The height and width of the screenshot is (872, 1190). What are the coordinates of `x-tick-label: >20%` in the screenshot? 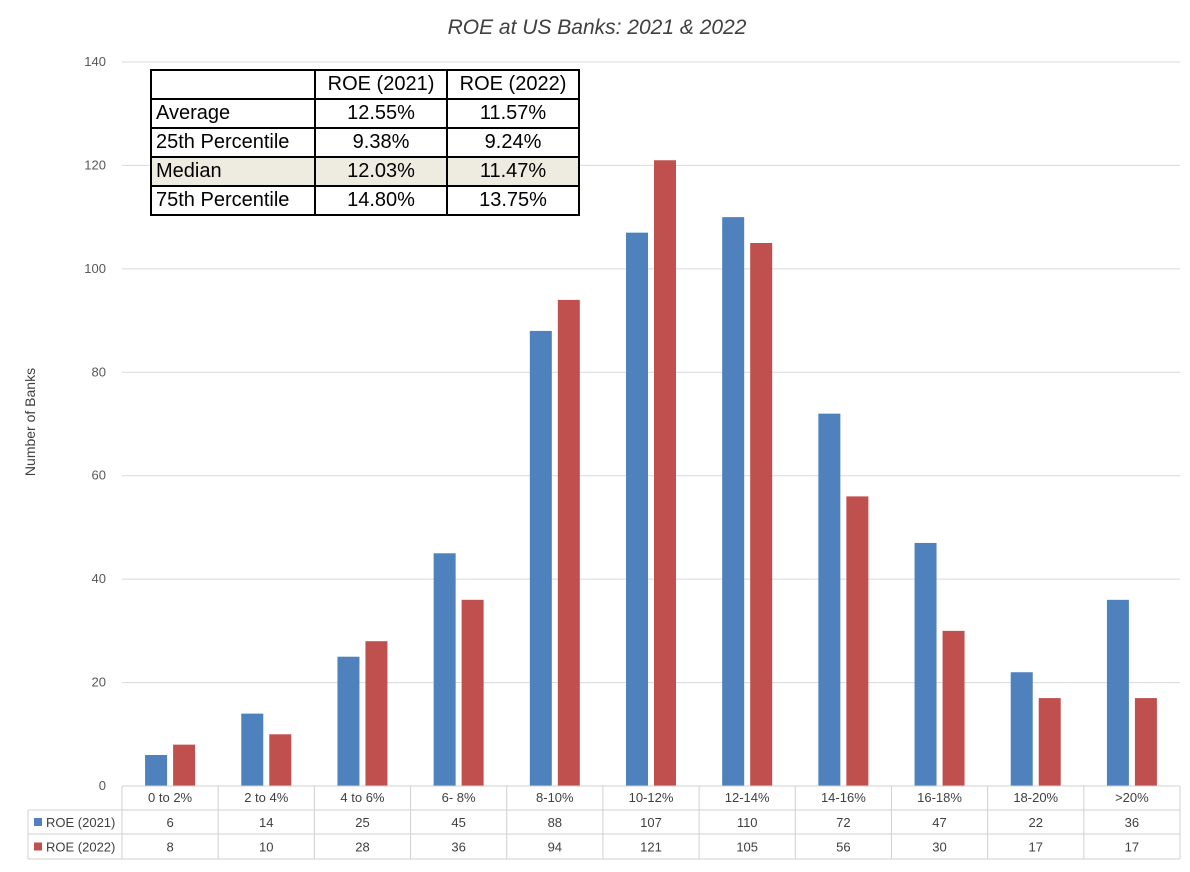 It's located at (1132, 797).